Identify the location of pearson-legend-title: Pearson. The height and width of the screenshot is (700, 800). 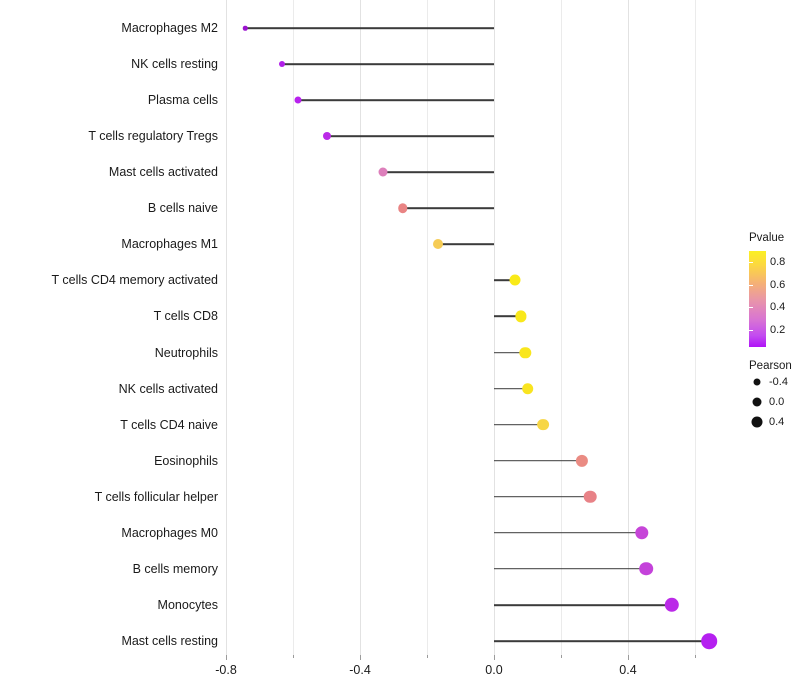
(770, 366).